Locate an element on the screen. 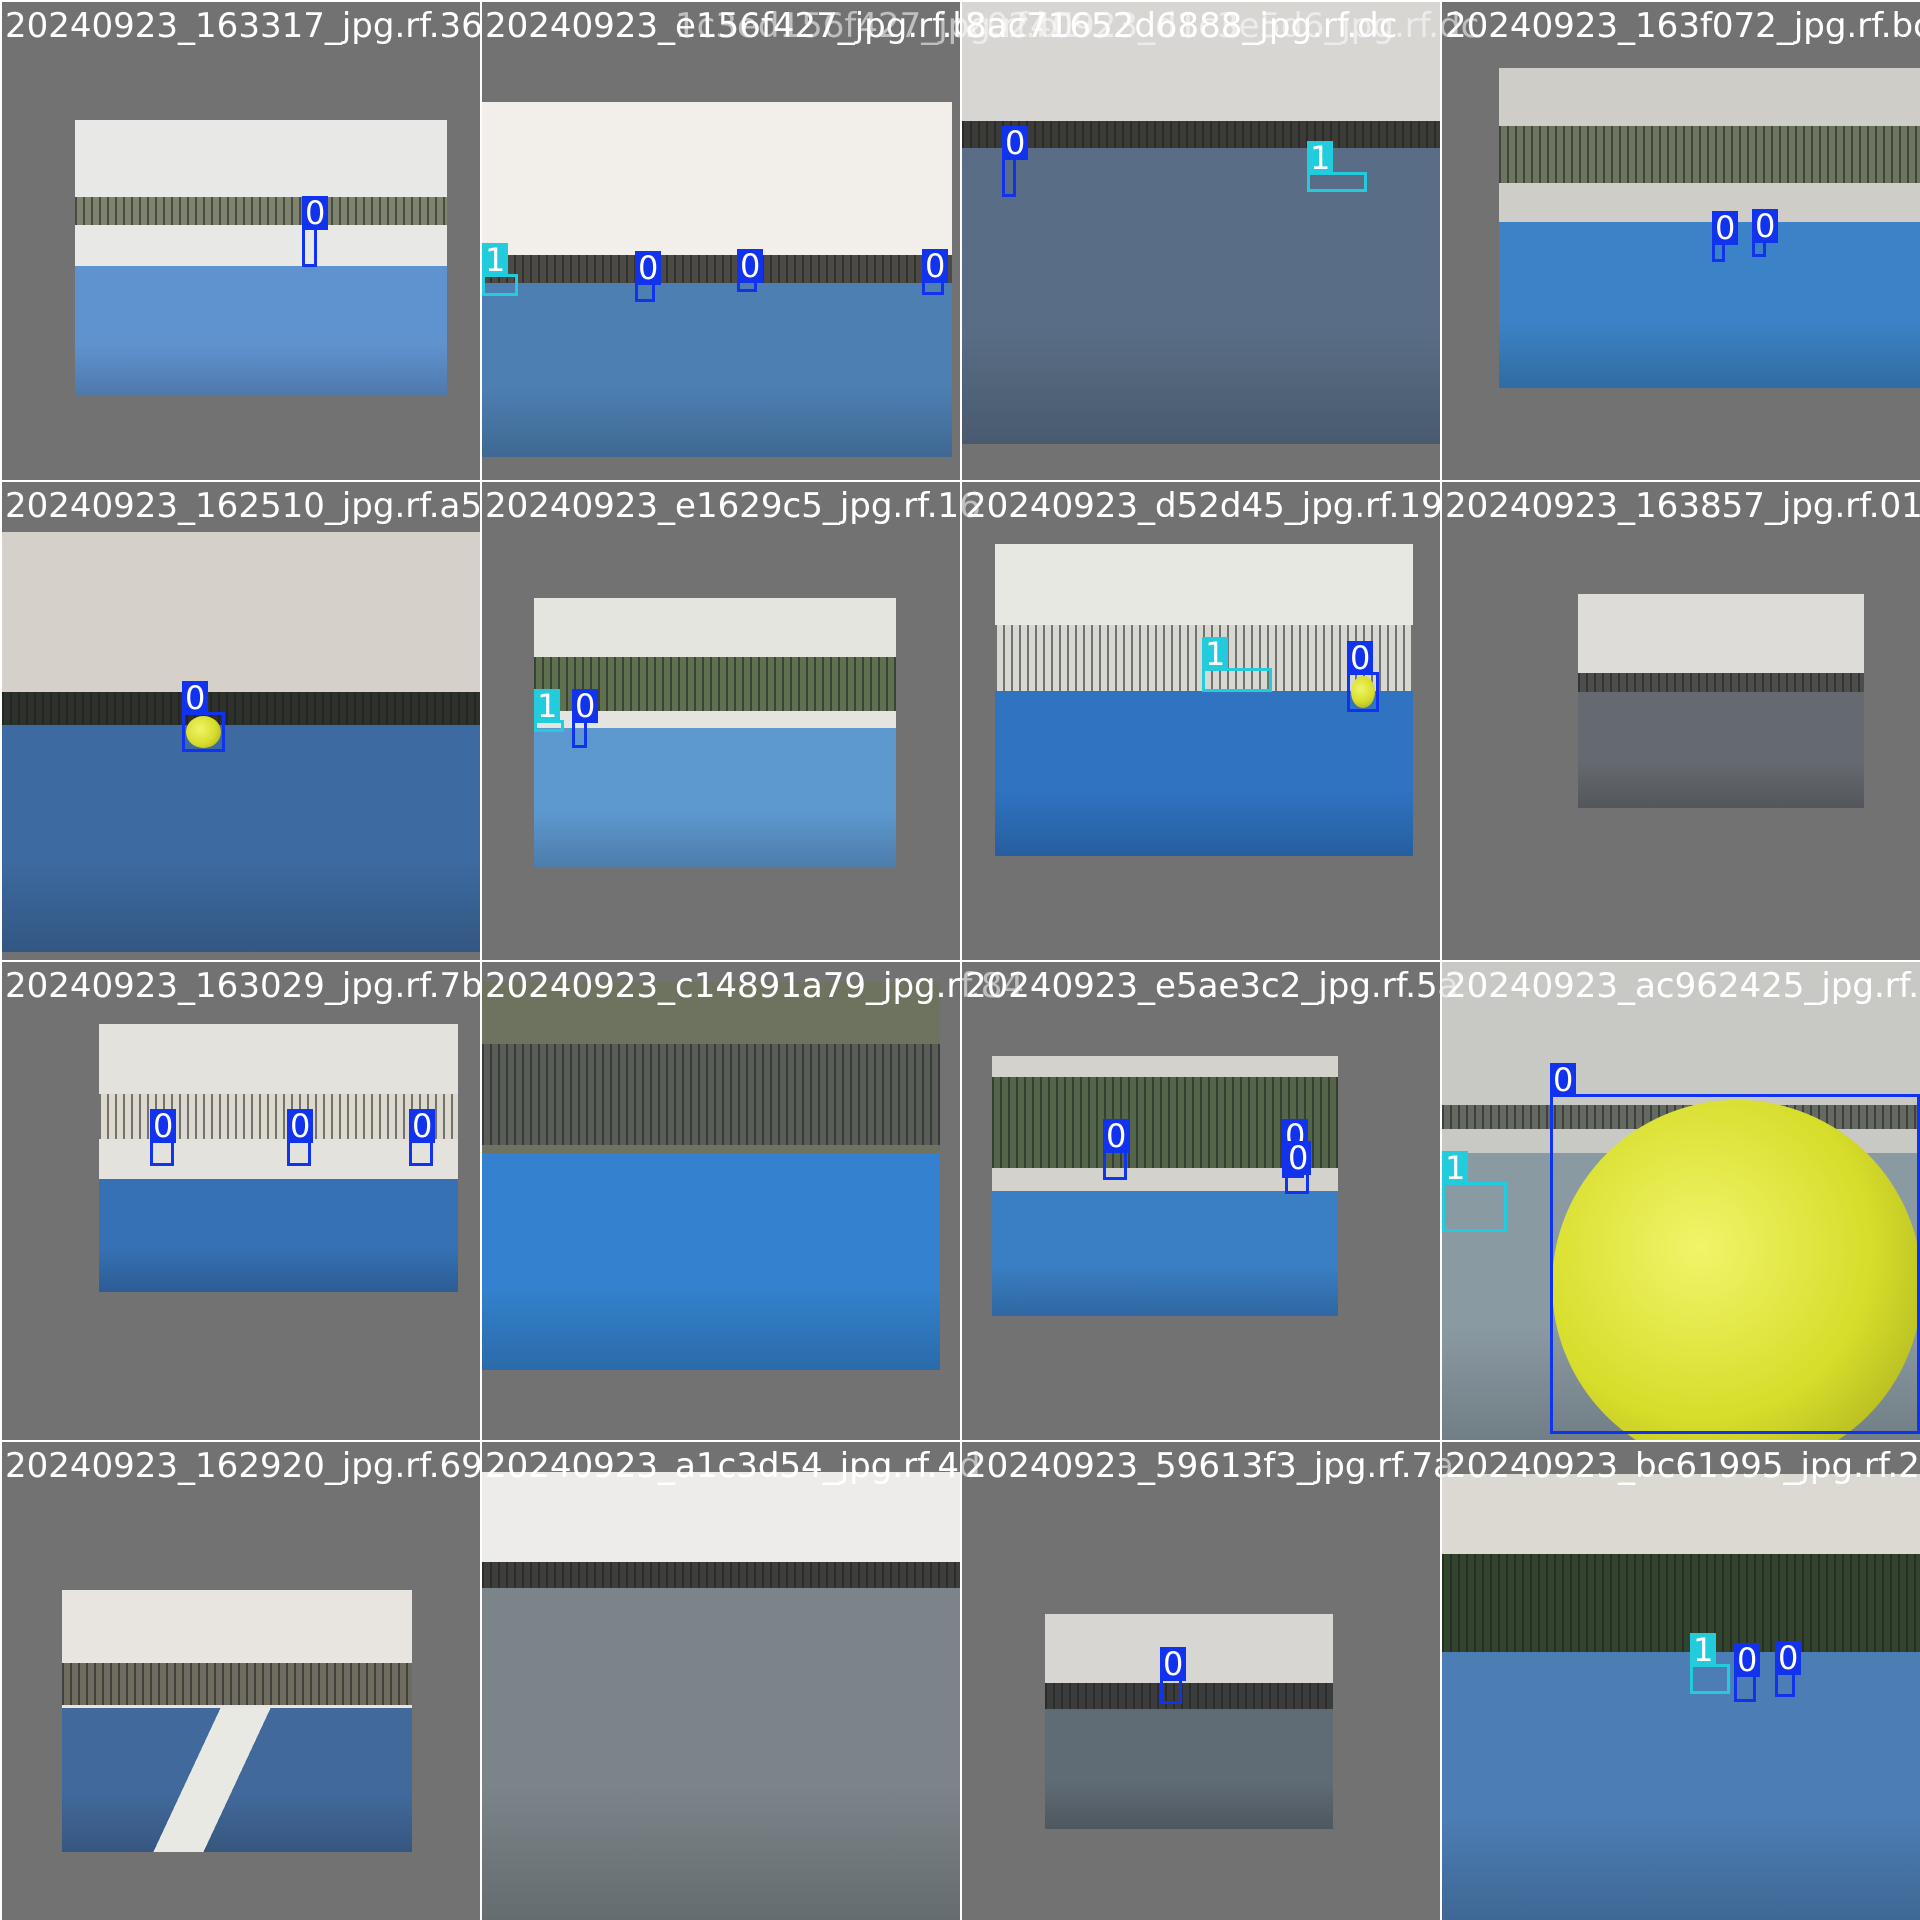 This screenshot has height=1920, width=1920. mosaic-tile: 0 20240923_59613f3_jpg.rf.7a is located at coordinates (1201, 1681).